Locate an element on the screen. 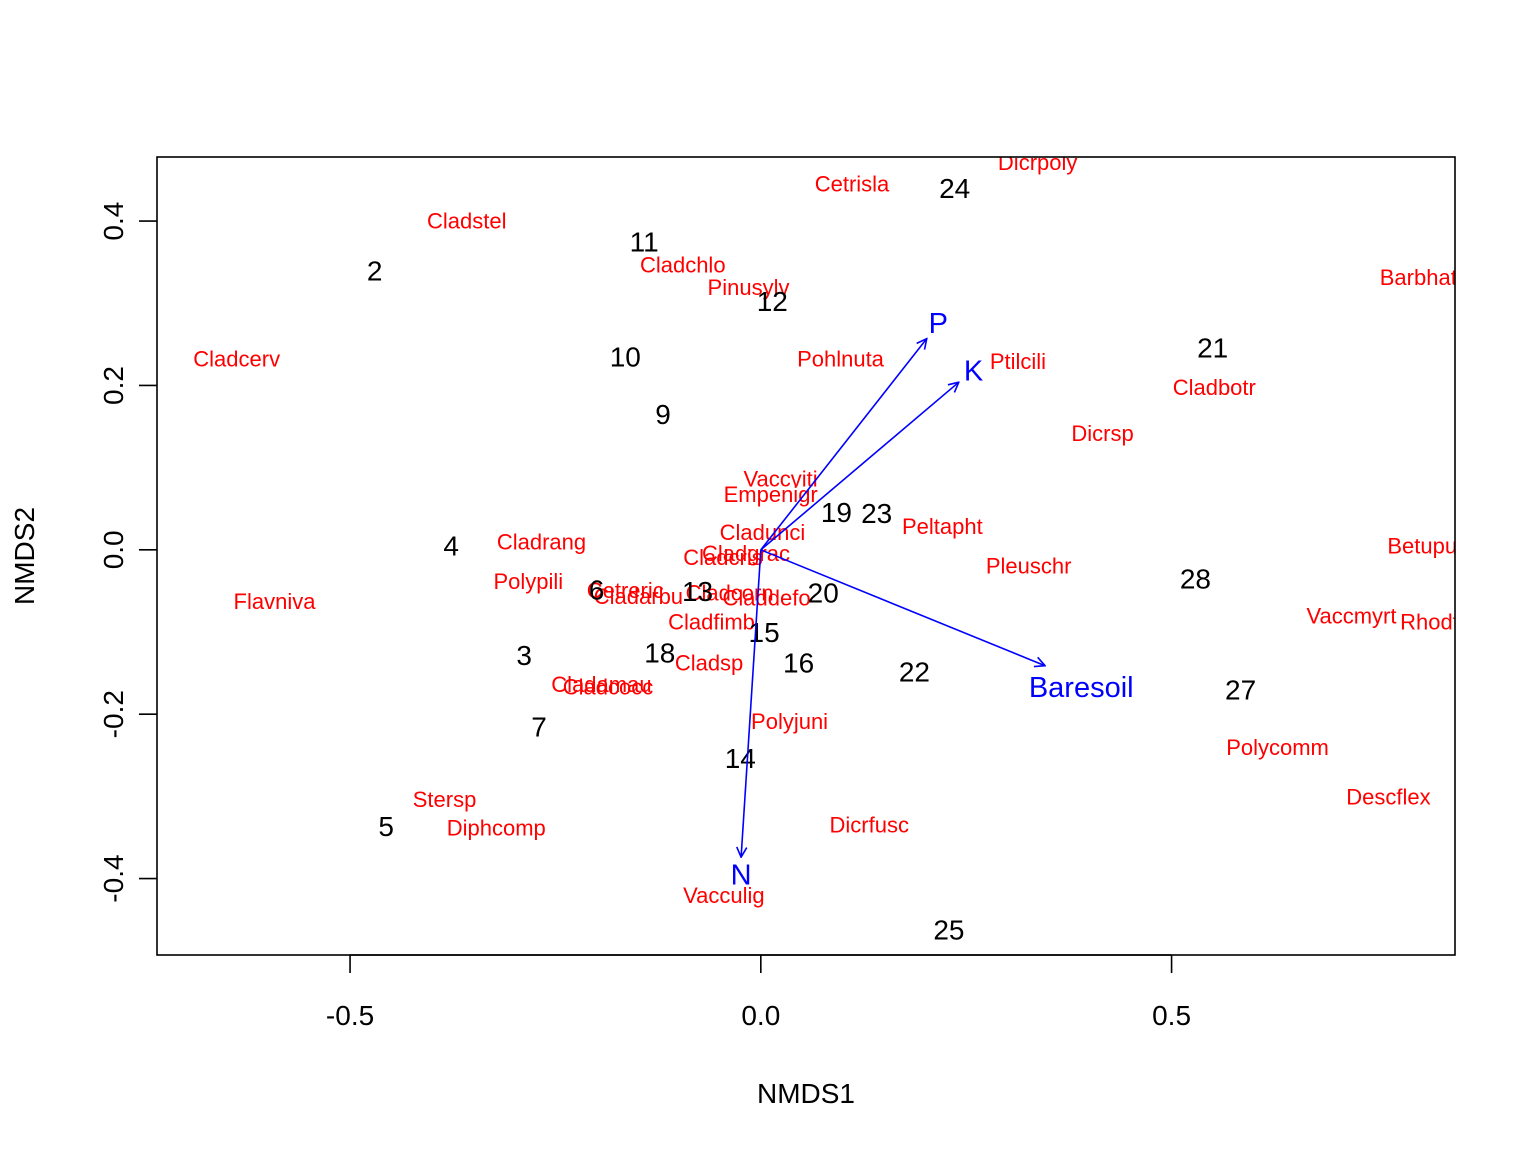  site-label: 28 is located at coordinates (1195, 579).